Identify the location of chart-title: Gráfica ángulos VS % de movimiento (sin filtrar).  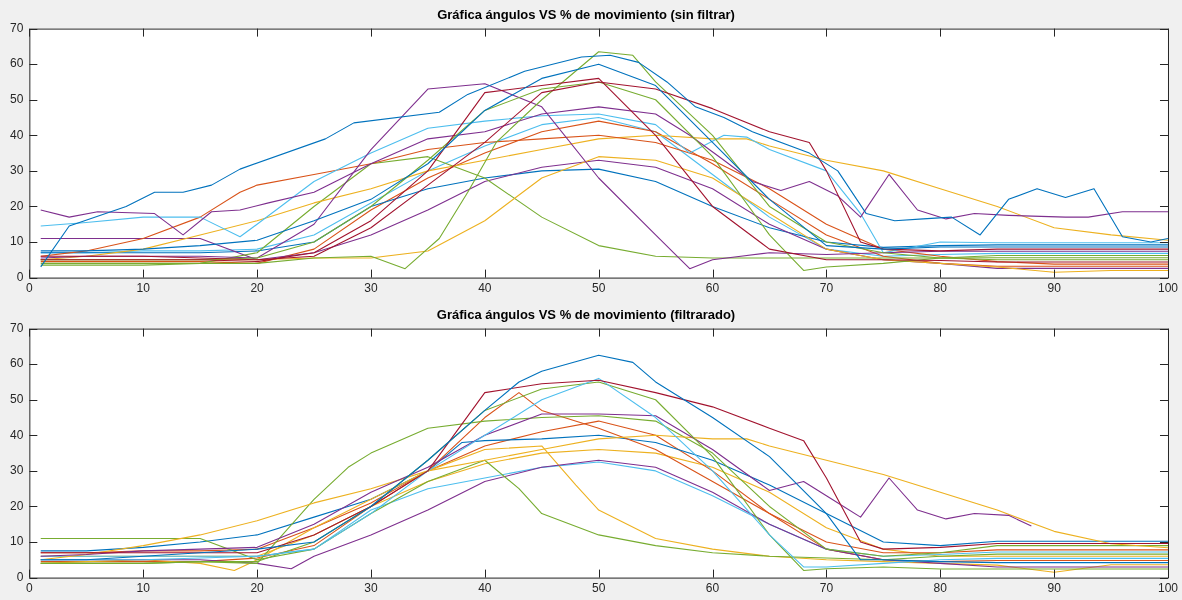
(586, 15).